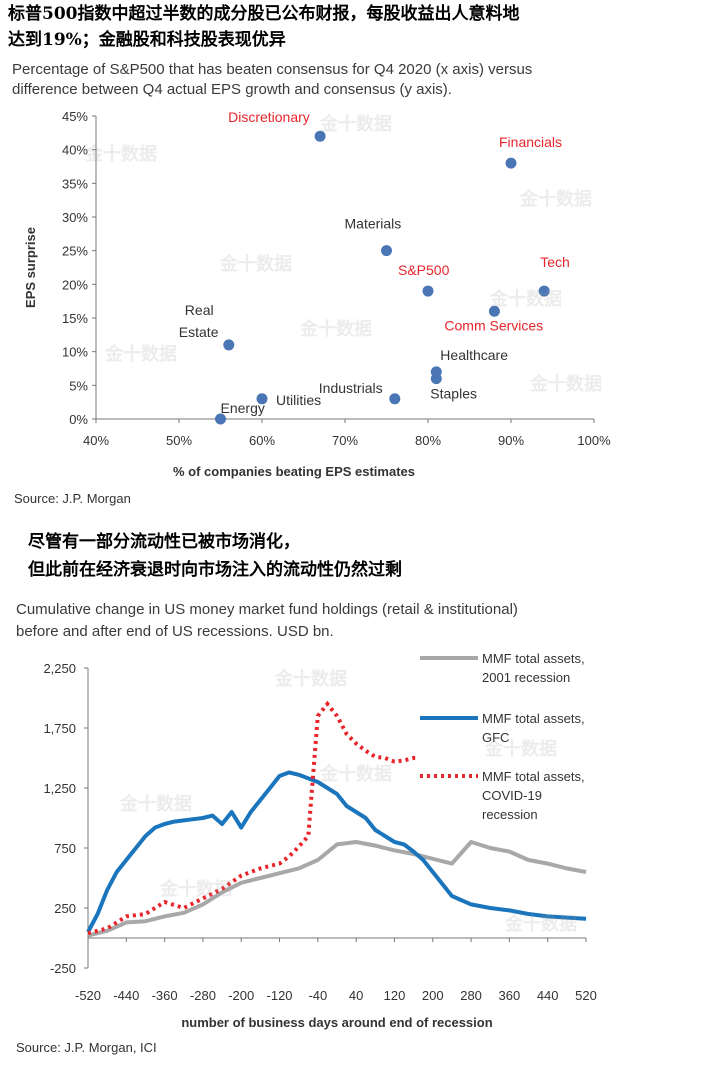  Describe the element at coordinates (75, 217) in the screenshot. I see `y-tick-label: 30%` at that location.